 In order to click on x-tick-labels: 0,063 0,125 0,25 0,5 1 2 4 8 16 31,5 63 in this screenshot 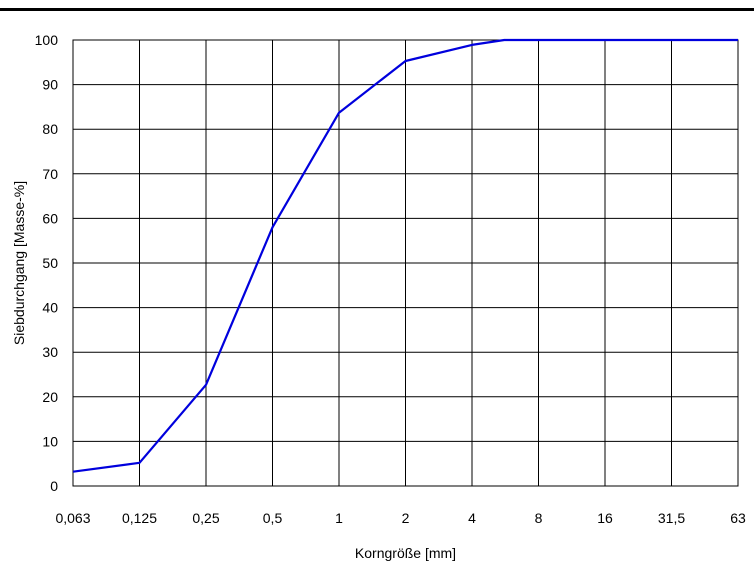, I will do `click(400, 518)`.